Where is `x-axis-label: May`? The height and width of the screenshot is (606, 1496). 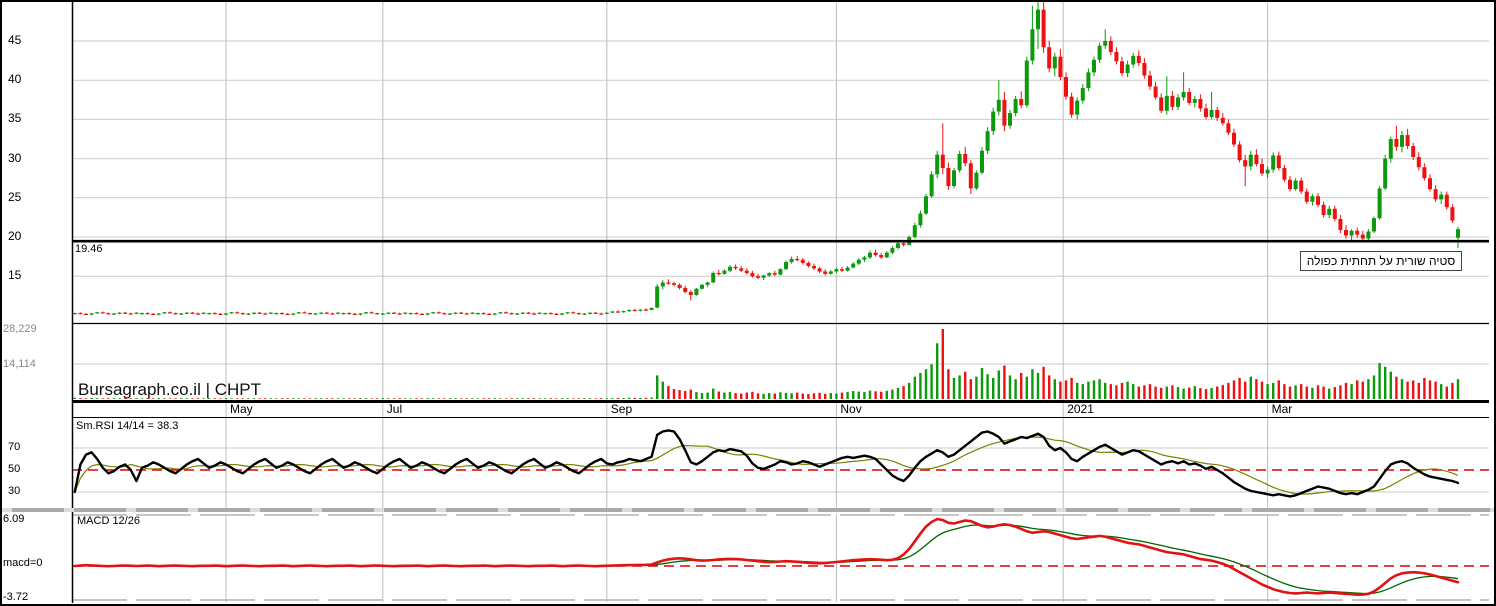 x-axis-label: May is located at coordinates (241, 409).